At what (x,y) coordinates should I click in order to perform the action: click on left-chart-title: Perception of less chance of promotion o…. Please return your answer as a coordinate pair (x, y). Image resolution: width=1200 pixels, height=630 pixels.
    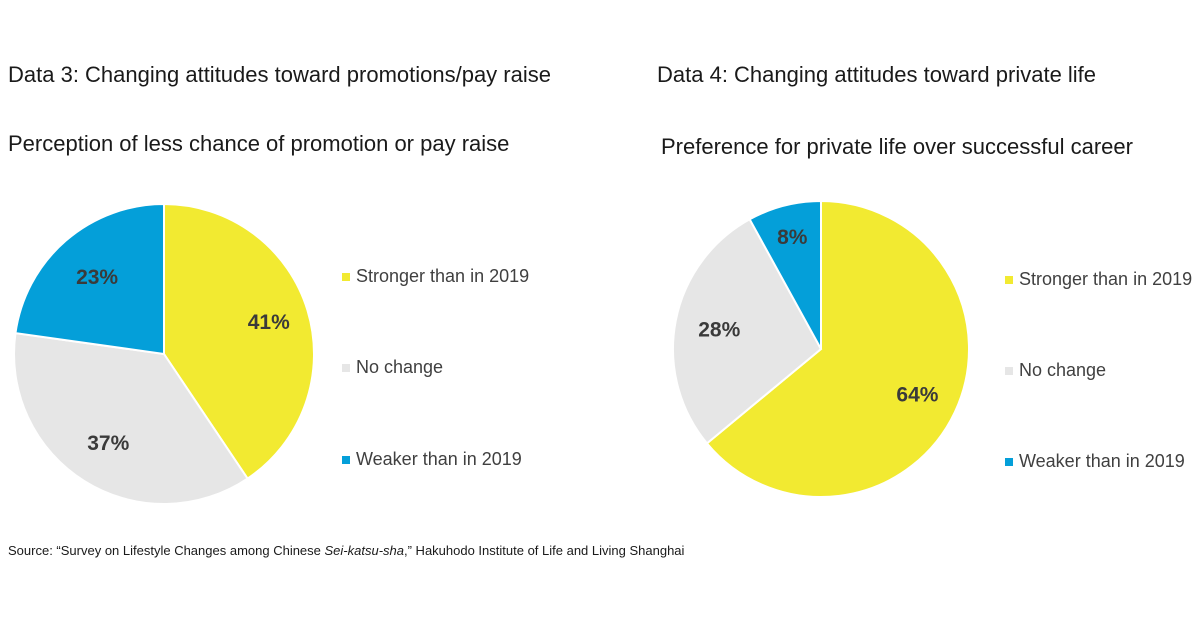
    Looking at the image, I should click on (259, 143).